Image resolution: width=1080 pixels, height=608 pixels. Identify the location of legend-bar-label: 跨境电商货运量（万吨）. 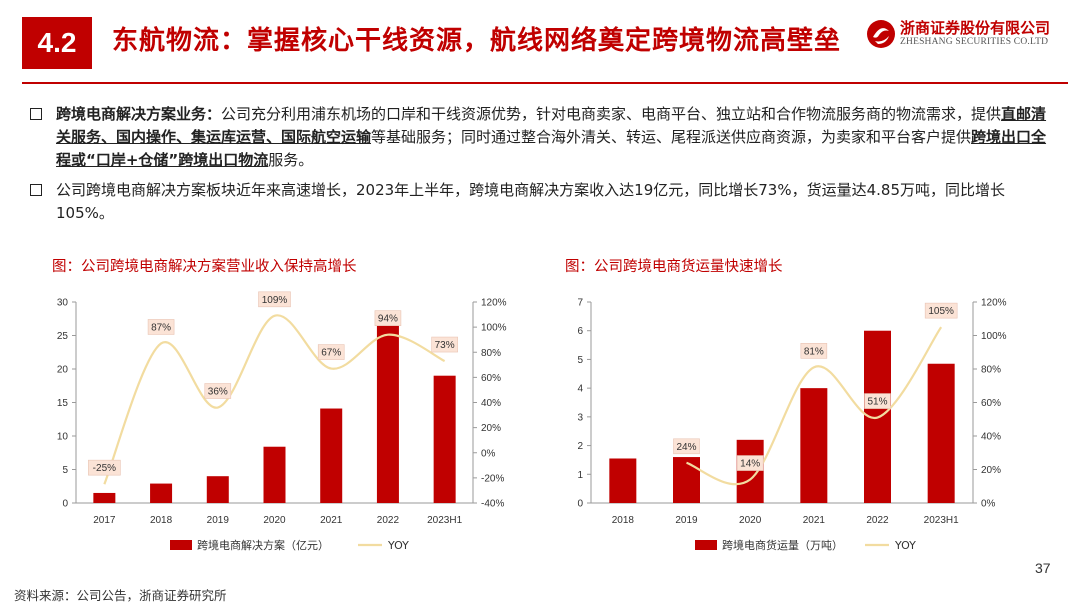
(782, 545).